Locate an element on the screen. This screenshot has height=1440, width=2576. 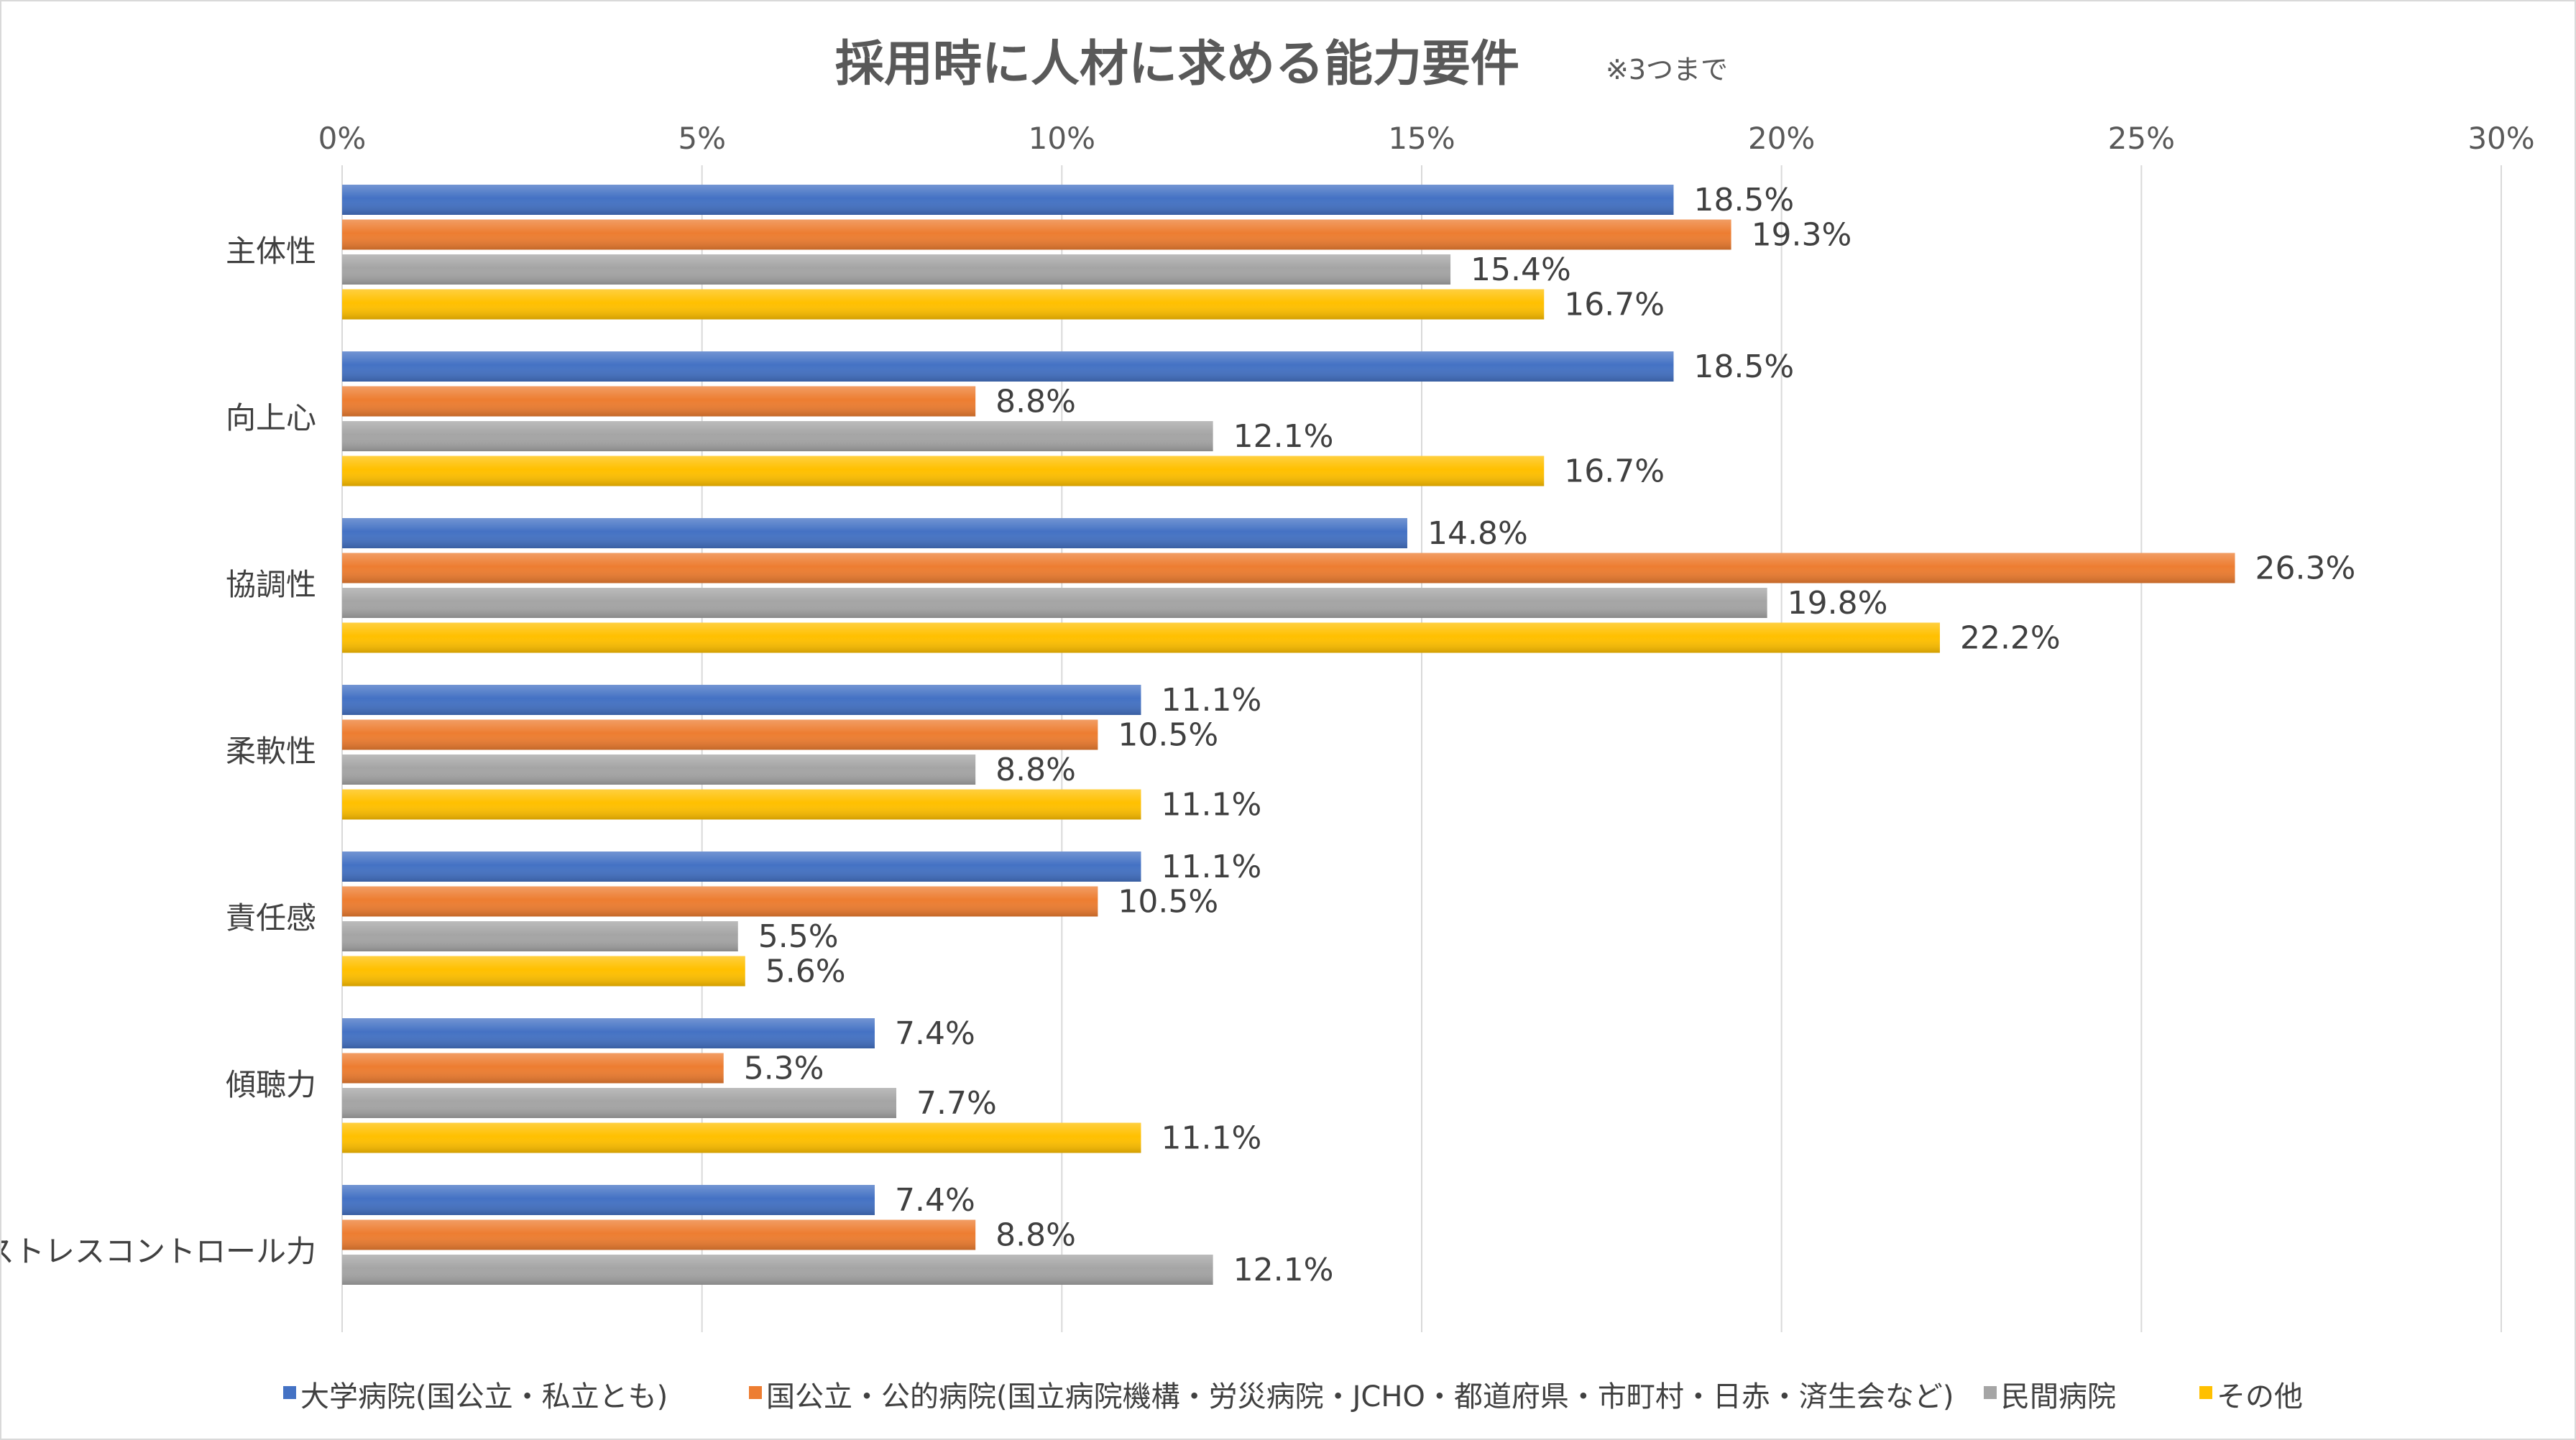
category-label: 傾聴力 is located at coordinates (271, 1084).